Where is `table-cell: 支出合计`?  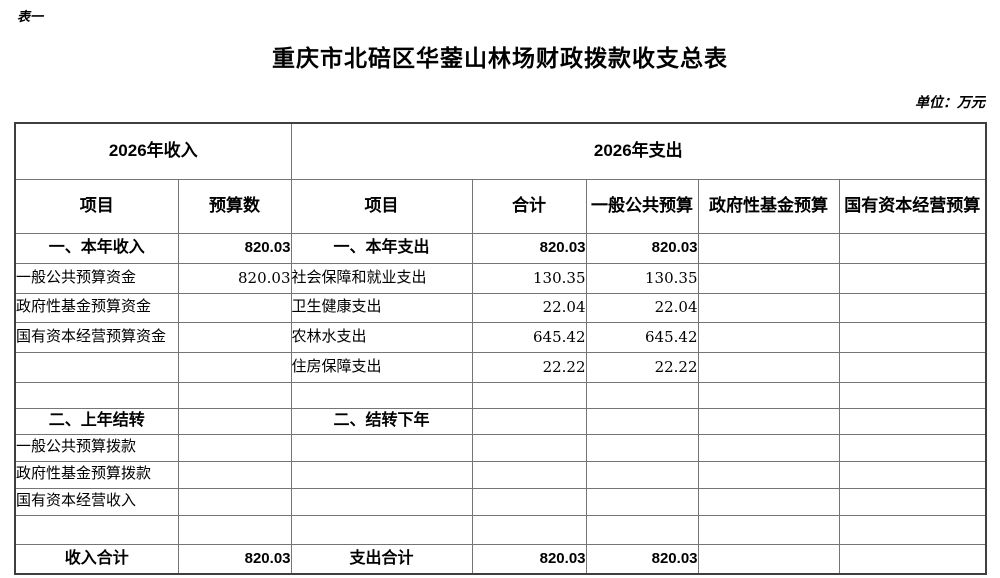 table-cell: 支出合计 is located at coordinates (381, 559).